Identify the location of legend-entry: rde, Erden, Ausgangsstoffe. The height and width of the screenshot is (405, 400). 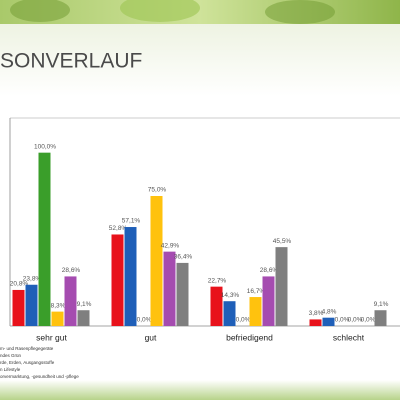
(27, 362).